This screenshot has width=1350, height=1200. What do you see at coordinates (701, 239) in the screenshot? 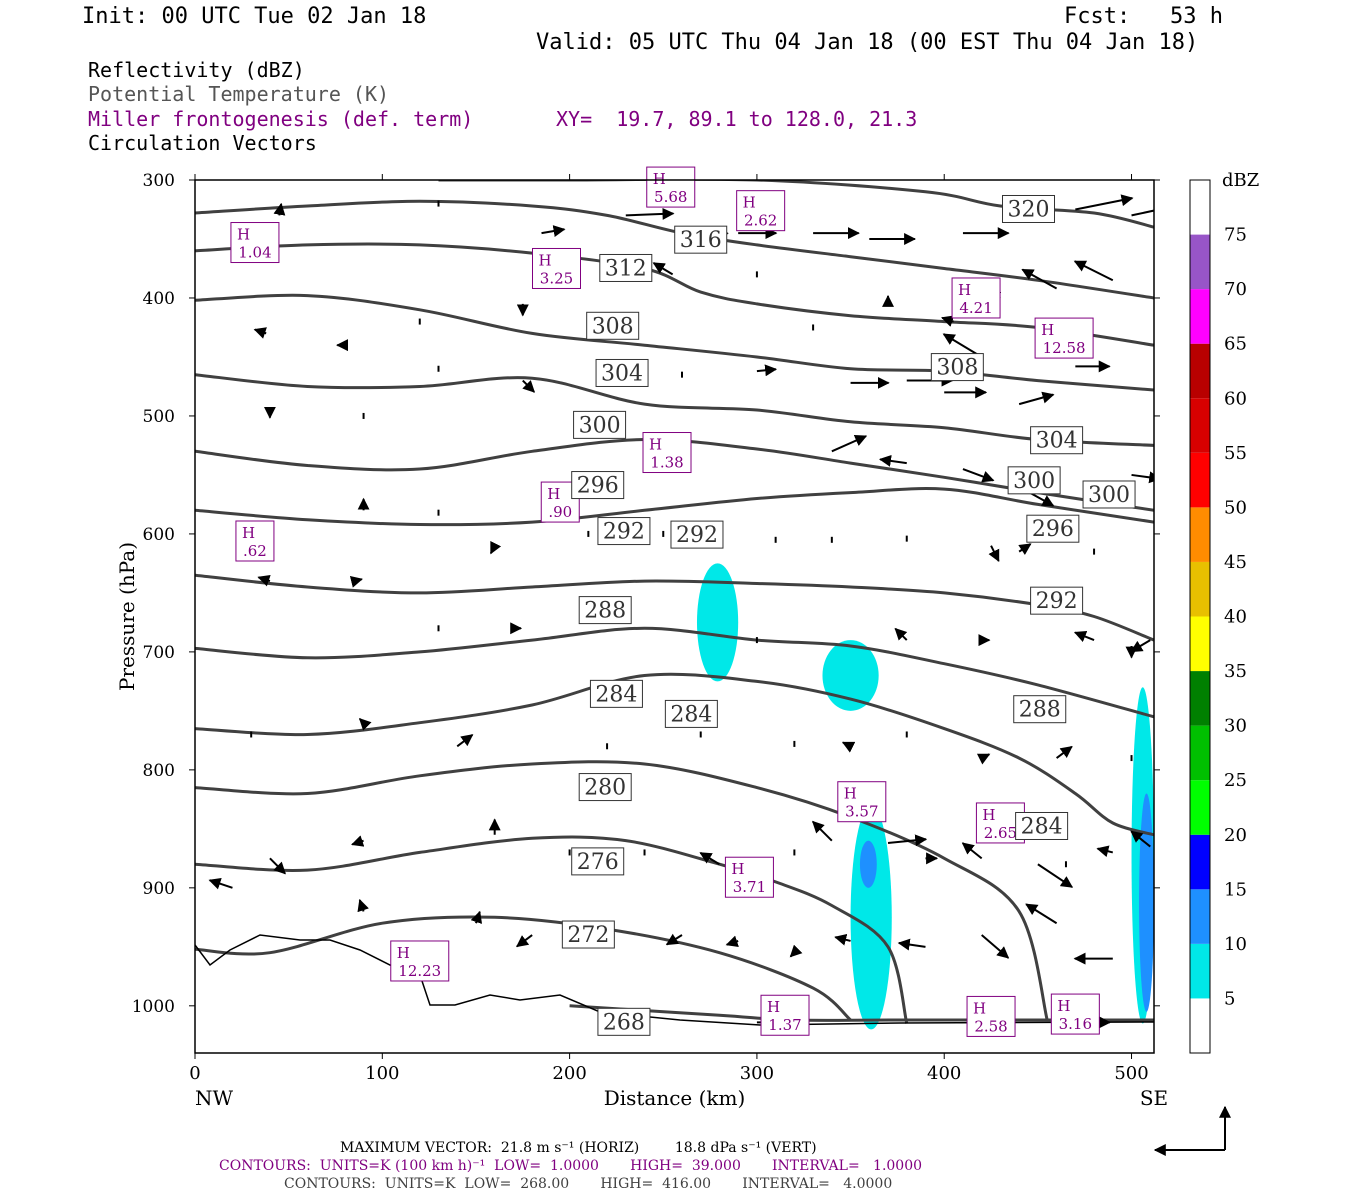
I see `theta-label: 316` at bounding box center [701, 239].